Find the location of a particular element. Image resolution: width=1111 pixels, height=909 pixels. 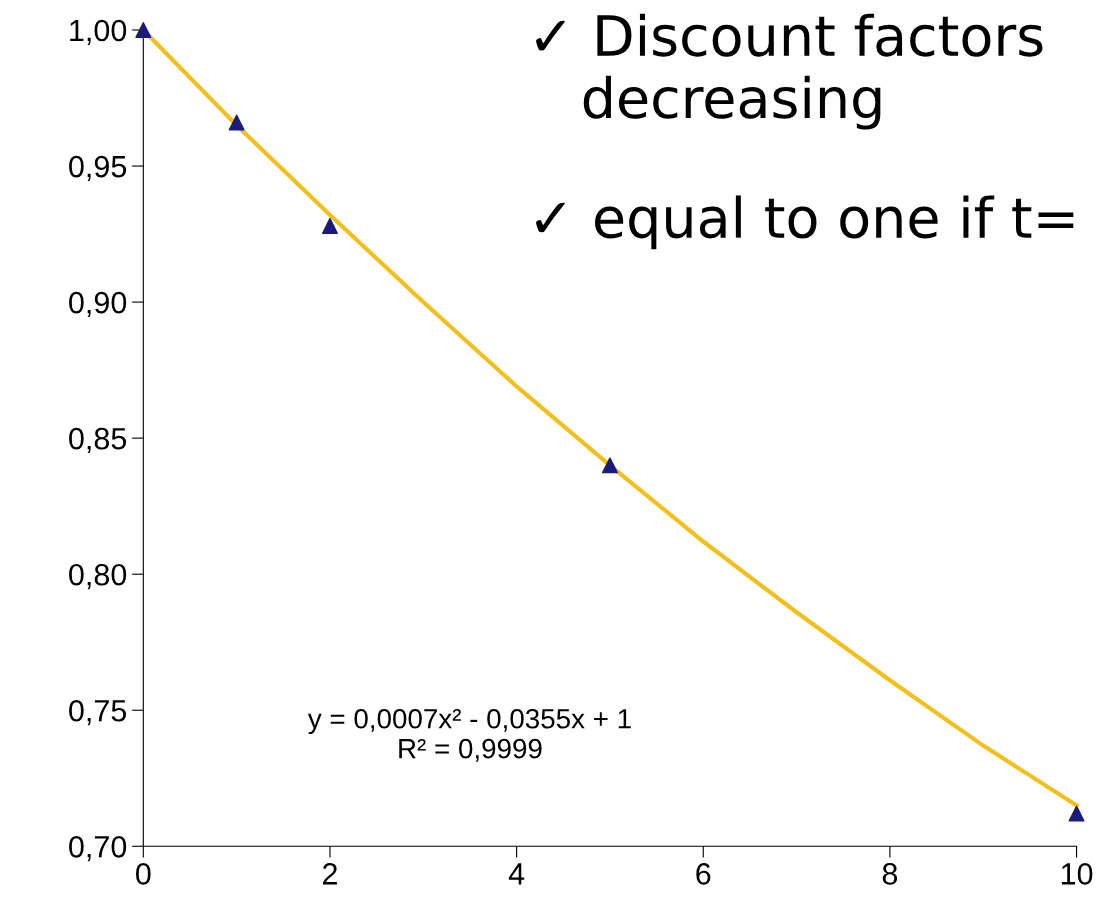

x-tick-label: 2 is located at coordinates (330, 874).